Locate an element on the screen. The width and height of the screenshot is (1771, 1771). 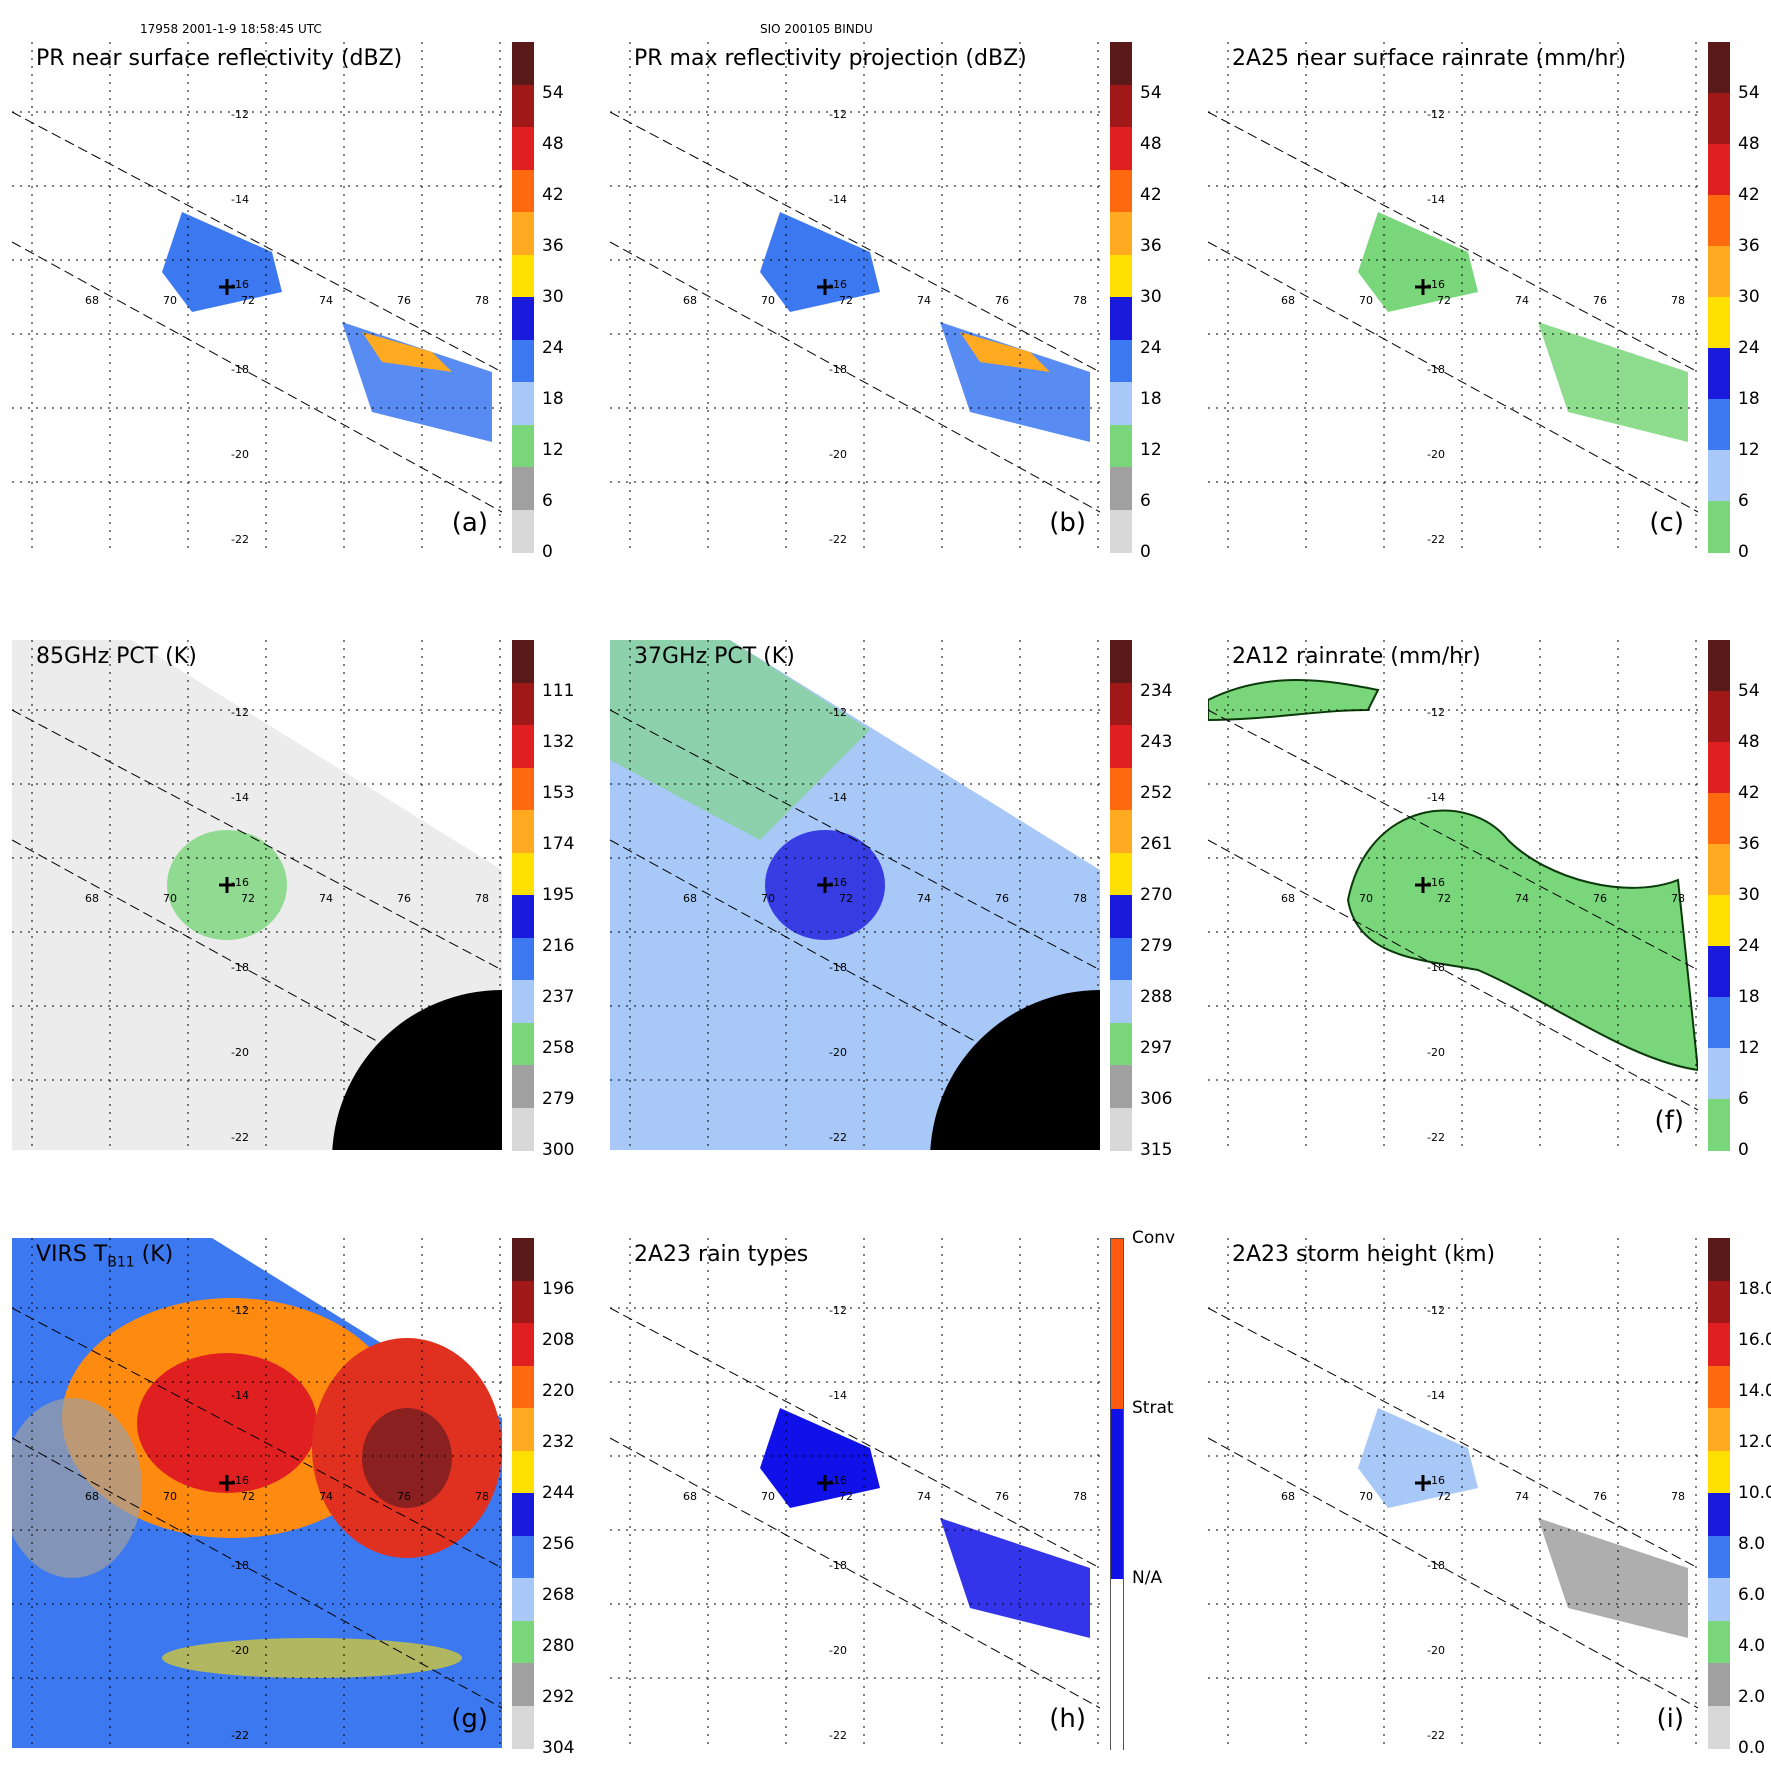
lon-label: 68 is located at coordinates (92, 898).